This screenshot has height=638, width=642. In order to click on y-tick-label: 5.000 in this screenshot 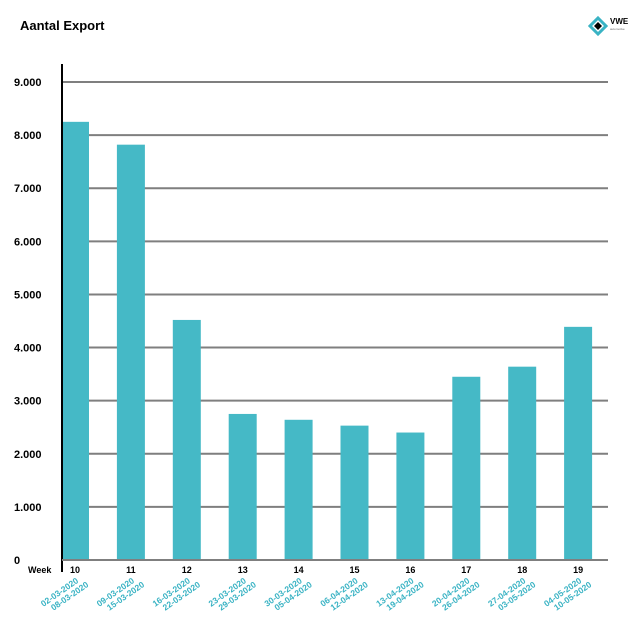, I will do `click(28, 295)`.